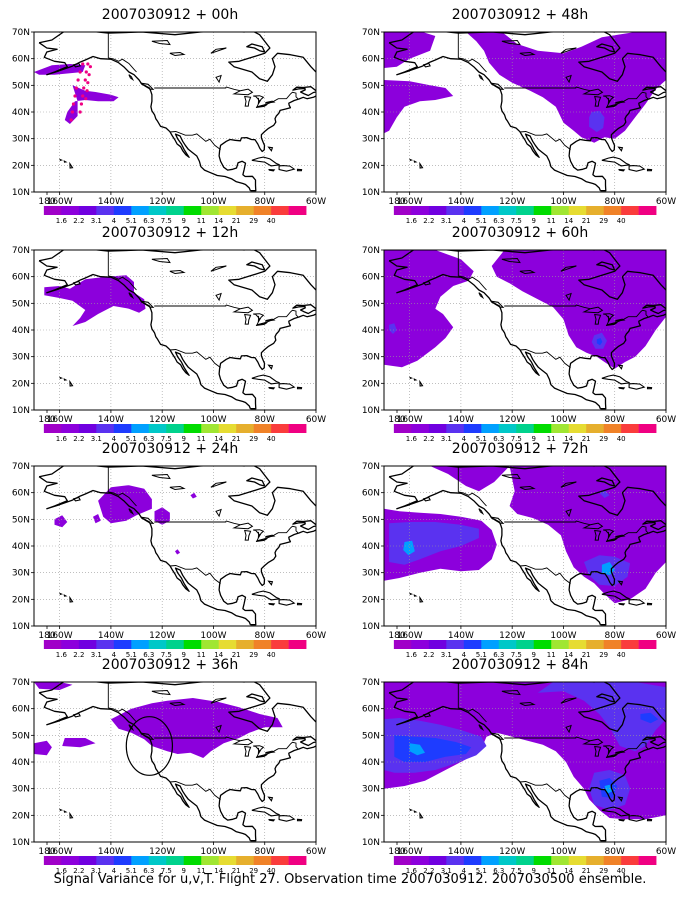 The image size is (700, 900). I want to click on legend-label: 6.3, so click(498, 655).